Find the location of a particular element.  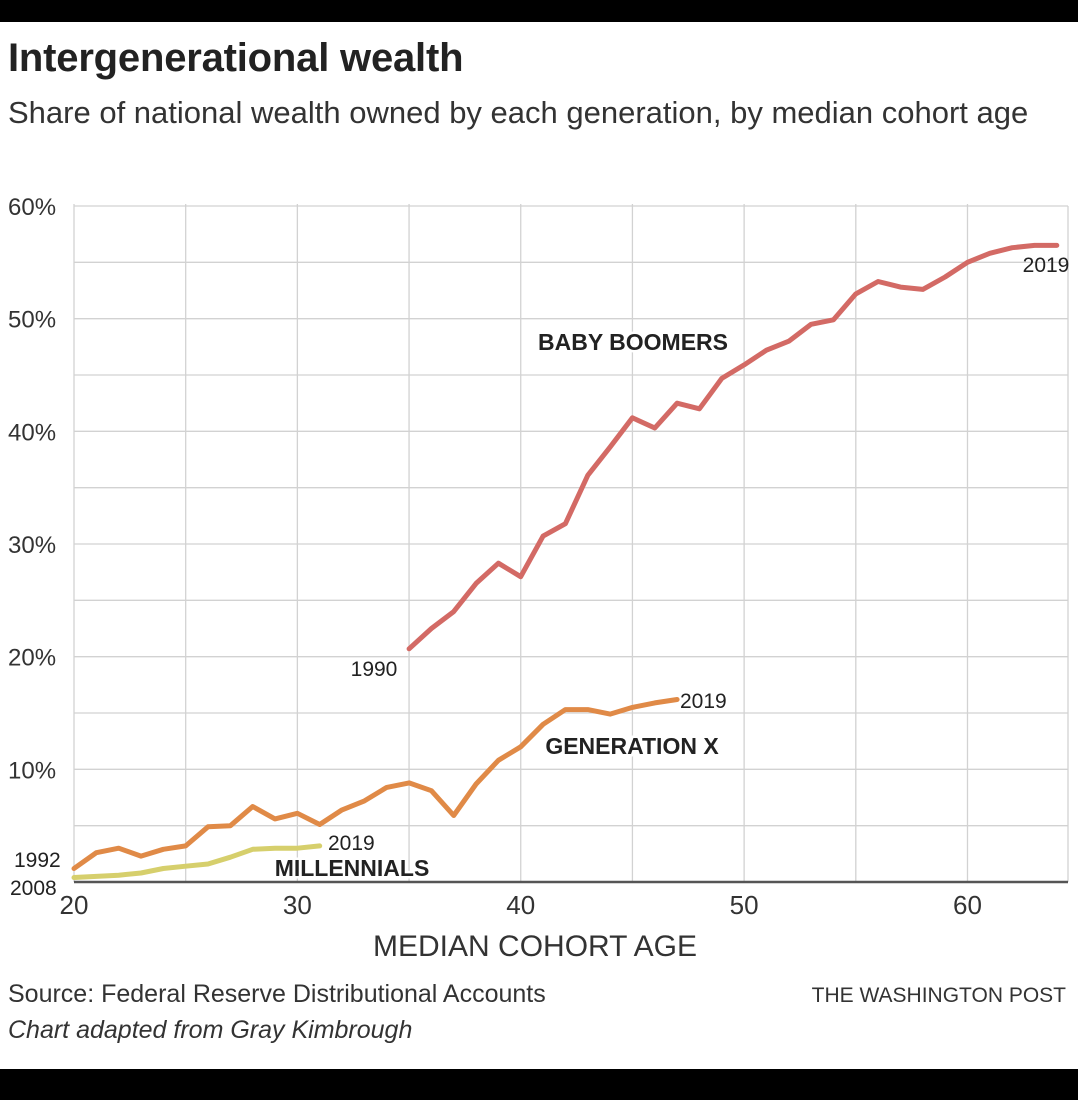

series-start-label: 1992 is located at coordinates (37, 860).